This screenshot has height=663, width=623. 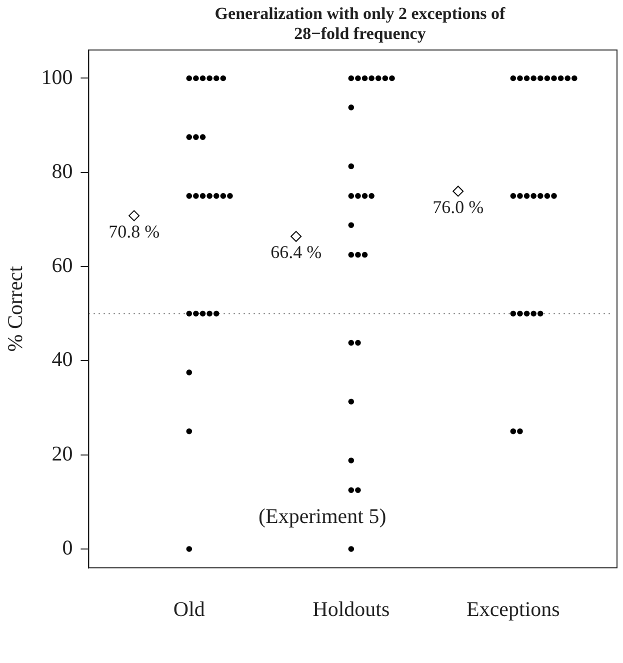 I want to click on data-label: 76.0 %, so click(x=458, y=206).